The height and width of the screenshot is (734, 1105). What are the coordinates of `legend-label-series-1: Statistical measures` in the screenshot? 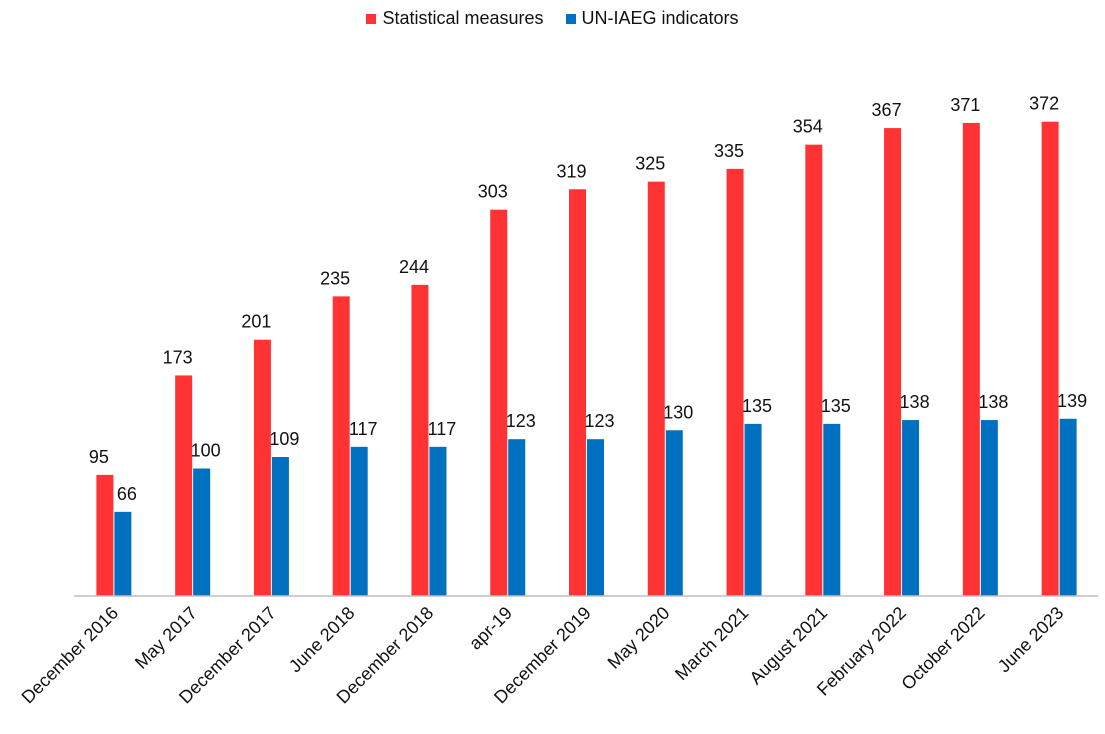 It's located at (463, 18).